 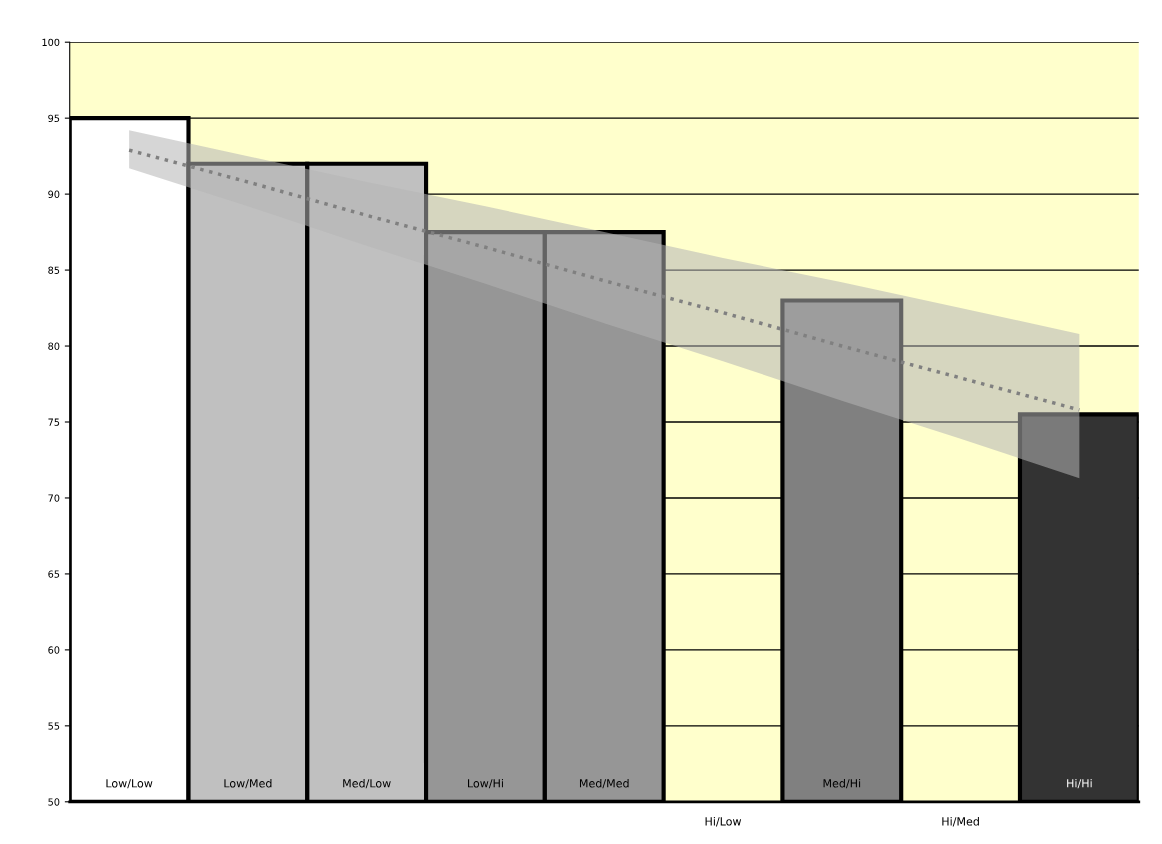 What do you see at coordinates (54, 346) in the screenshot?
I see `y-tick-label: 80` at bounding box center [54, 346].